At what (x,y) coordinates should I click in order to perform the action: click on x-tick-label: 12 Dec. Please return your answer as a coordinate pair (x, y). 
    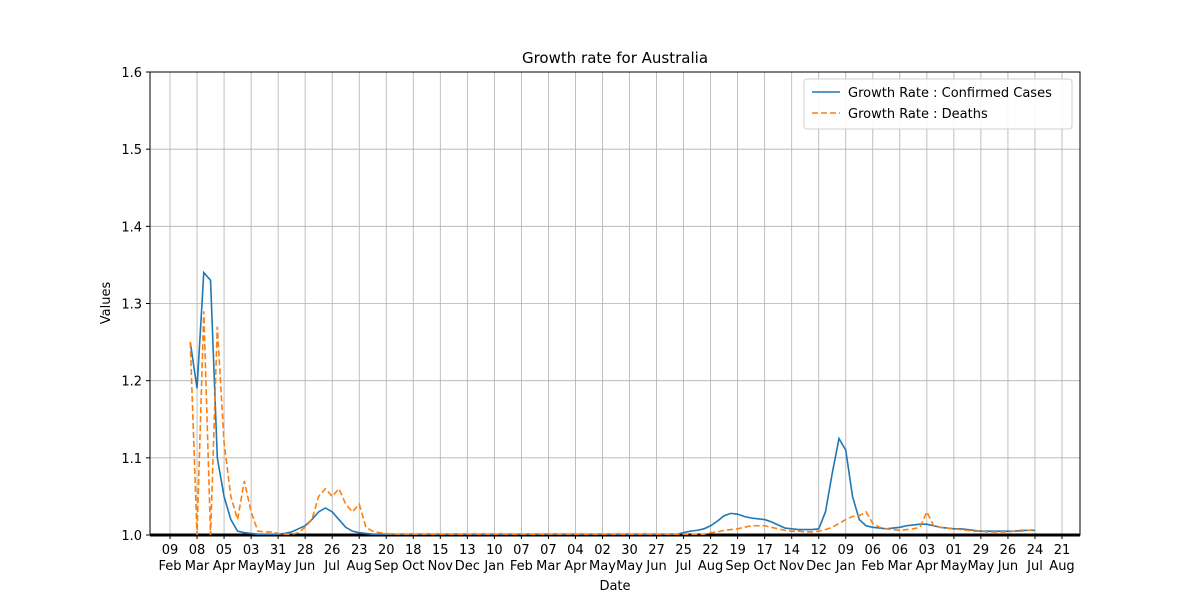
    Looking at the image, I should click on (818, 558).